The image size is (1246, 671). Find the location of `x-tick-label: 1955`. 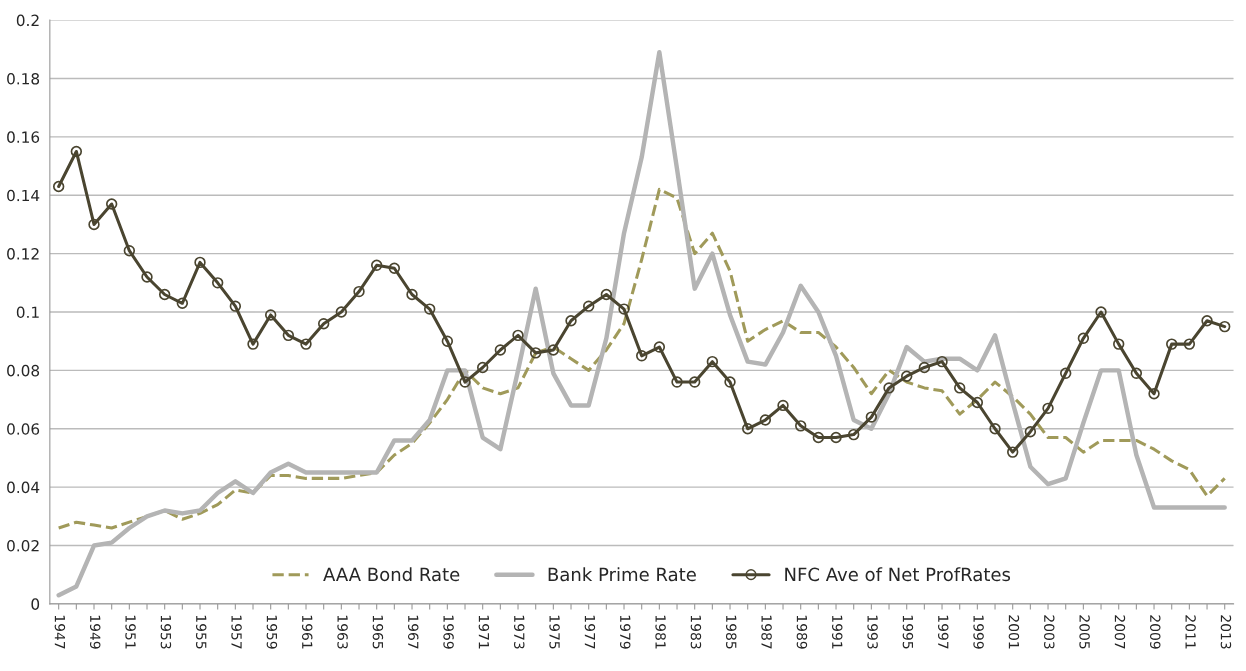

x-tick-label: 1955 is located at coordinates (201, 632).